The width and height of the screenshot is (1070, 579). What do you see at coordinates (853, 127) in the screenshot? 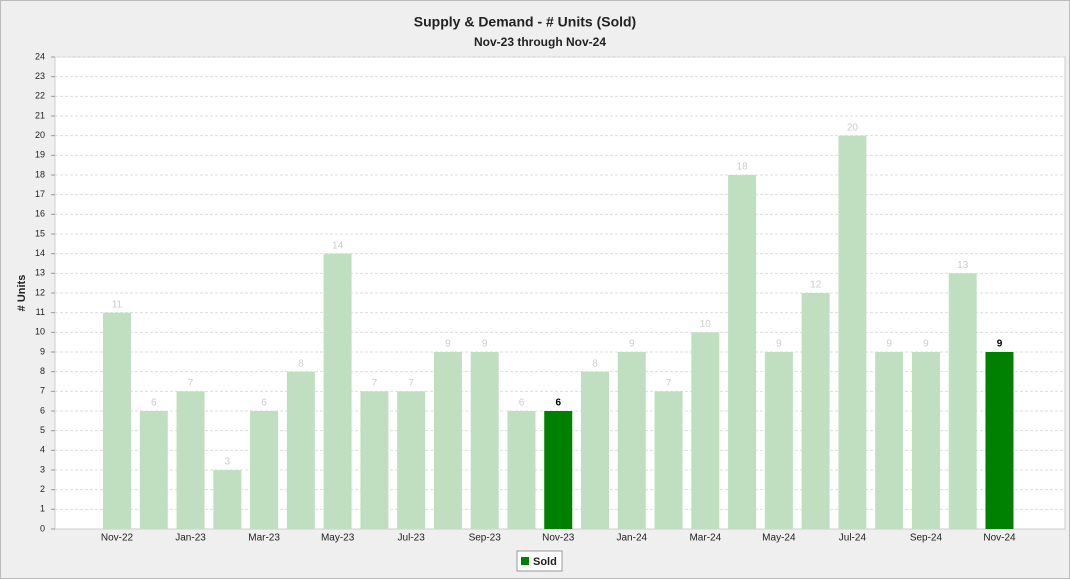
I see `value-label: 20` at bounding box center [853, 127].